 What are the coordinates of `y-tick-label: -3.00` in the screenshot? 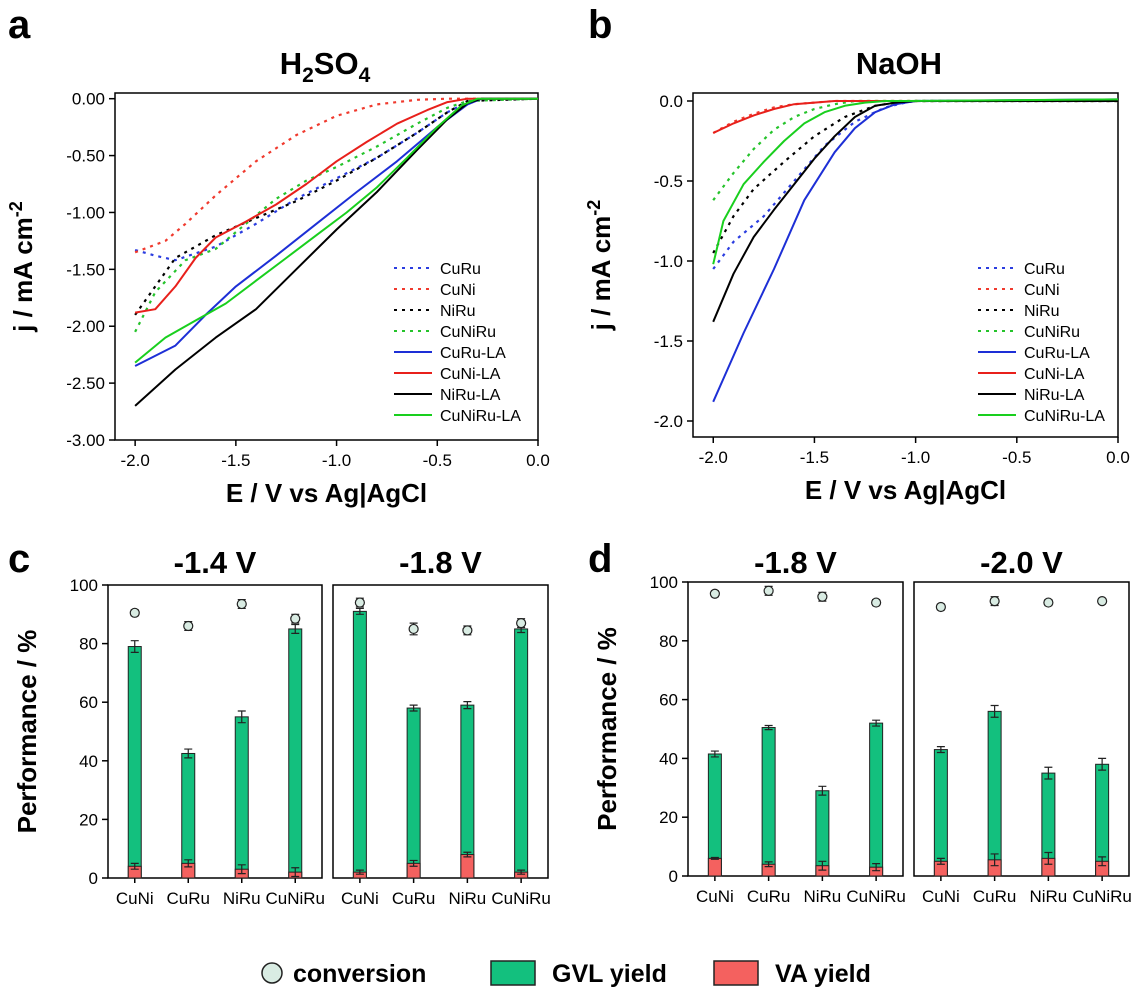 It's located at (85, 440).